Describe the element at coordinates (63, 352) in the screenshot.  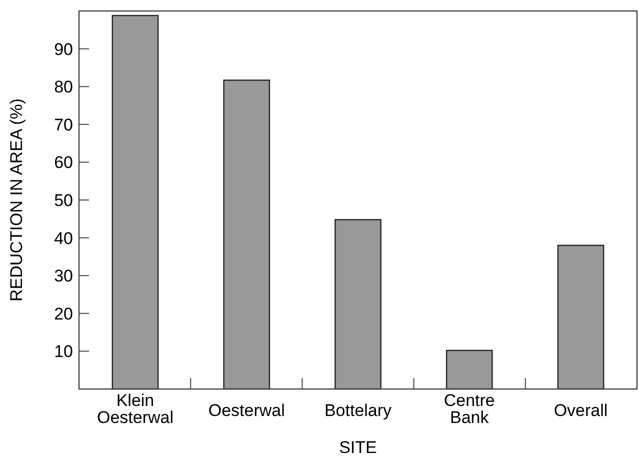
I see `y-tick-label: 10` at that location.